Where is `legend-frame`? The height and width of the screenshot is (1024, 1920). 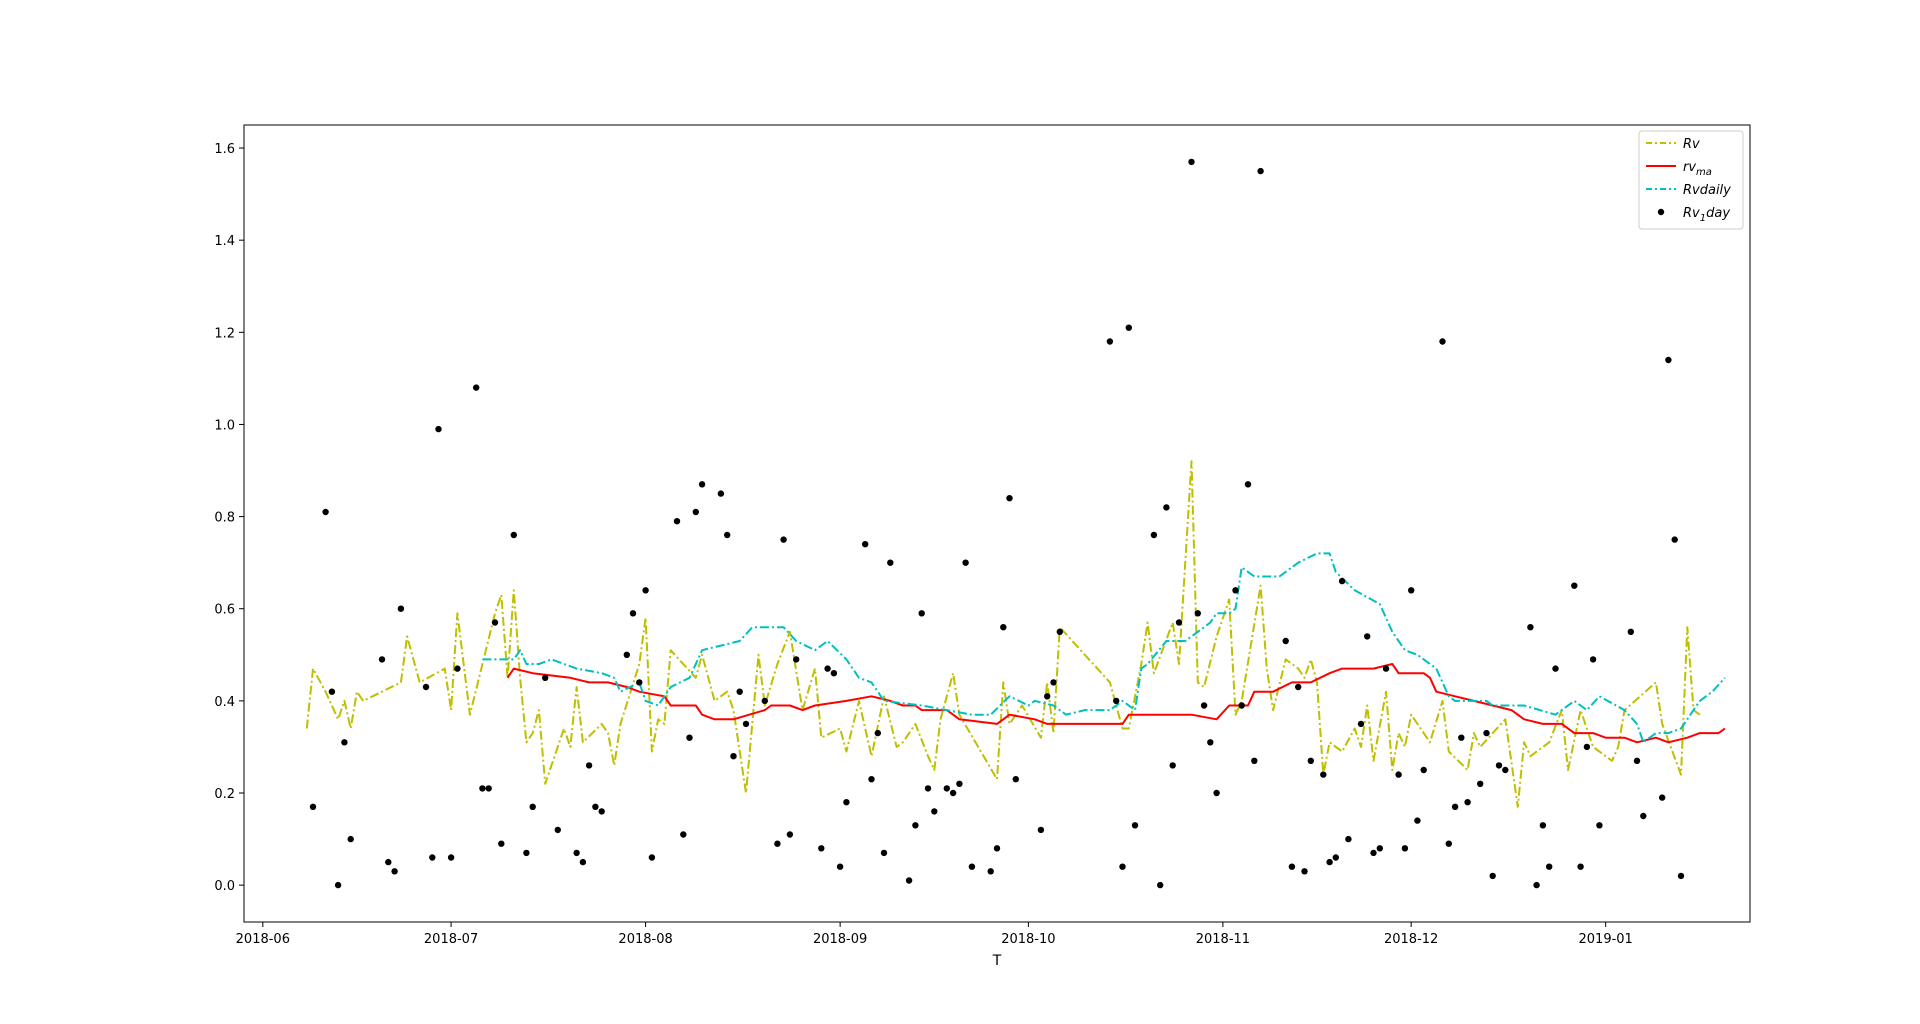 legend-frame is located at coordinates (1691, 180).